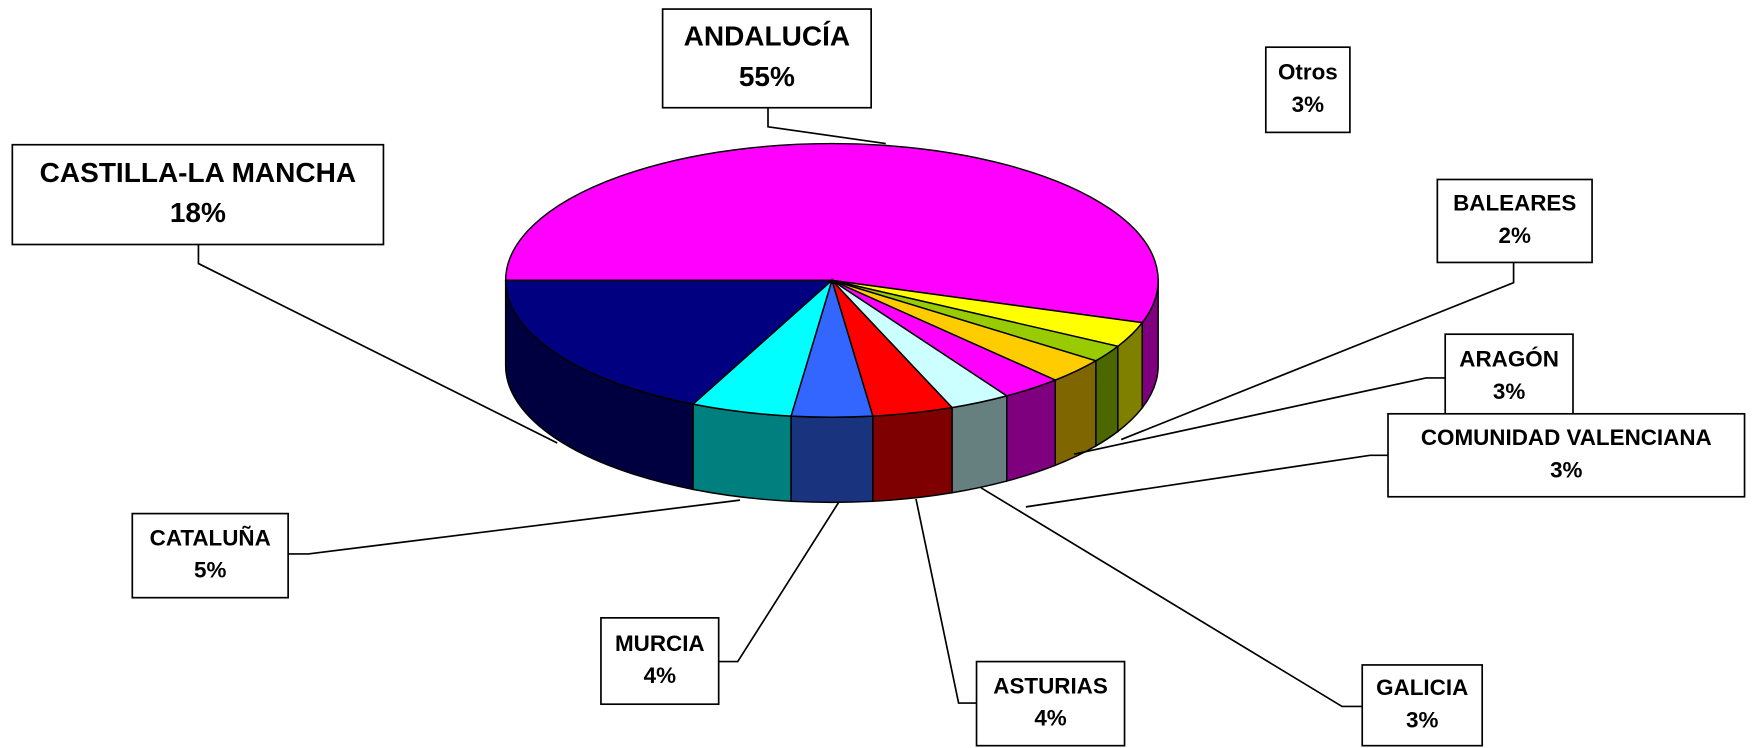 This screenshot has height=748, width=1758. What do you see at coordinates (198, 212) in the screenshot?
I see `slice-value-label: 18%` at bounding box center [198, 212].